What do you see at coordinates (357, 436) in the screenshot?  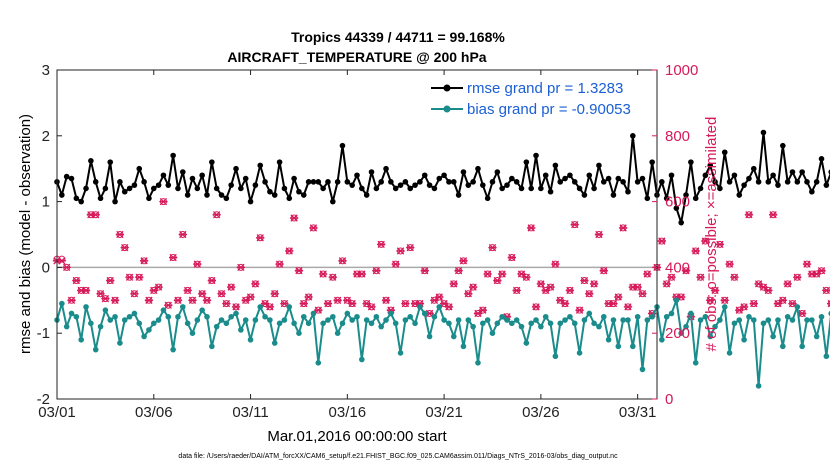 I see `x-axis-label: Mar.01,2016 00:00:00 start` at bounding box center [357, 436].